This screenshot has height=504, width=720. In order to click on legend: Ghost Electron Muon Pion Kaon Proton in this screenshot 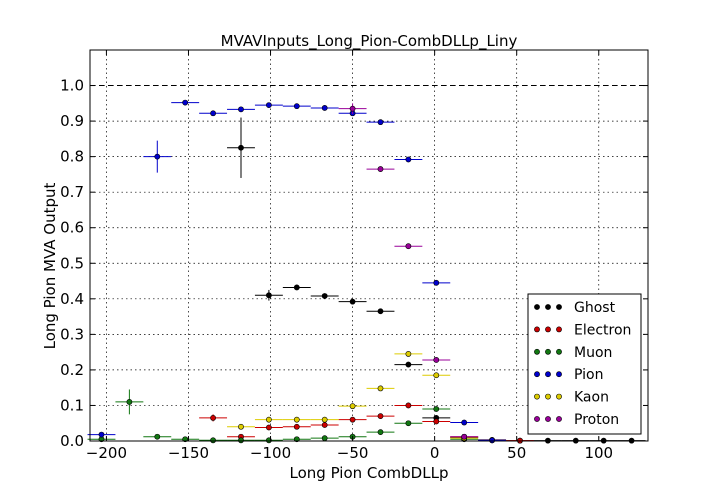, I will do `click(584, 364)`.